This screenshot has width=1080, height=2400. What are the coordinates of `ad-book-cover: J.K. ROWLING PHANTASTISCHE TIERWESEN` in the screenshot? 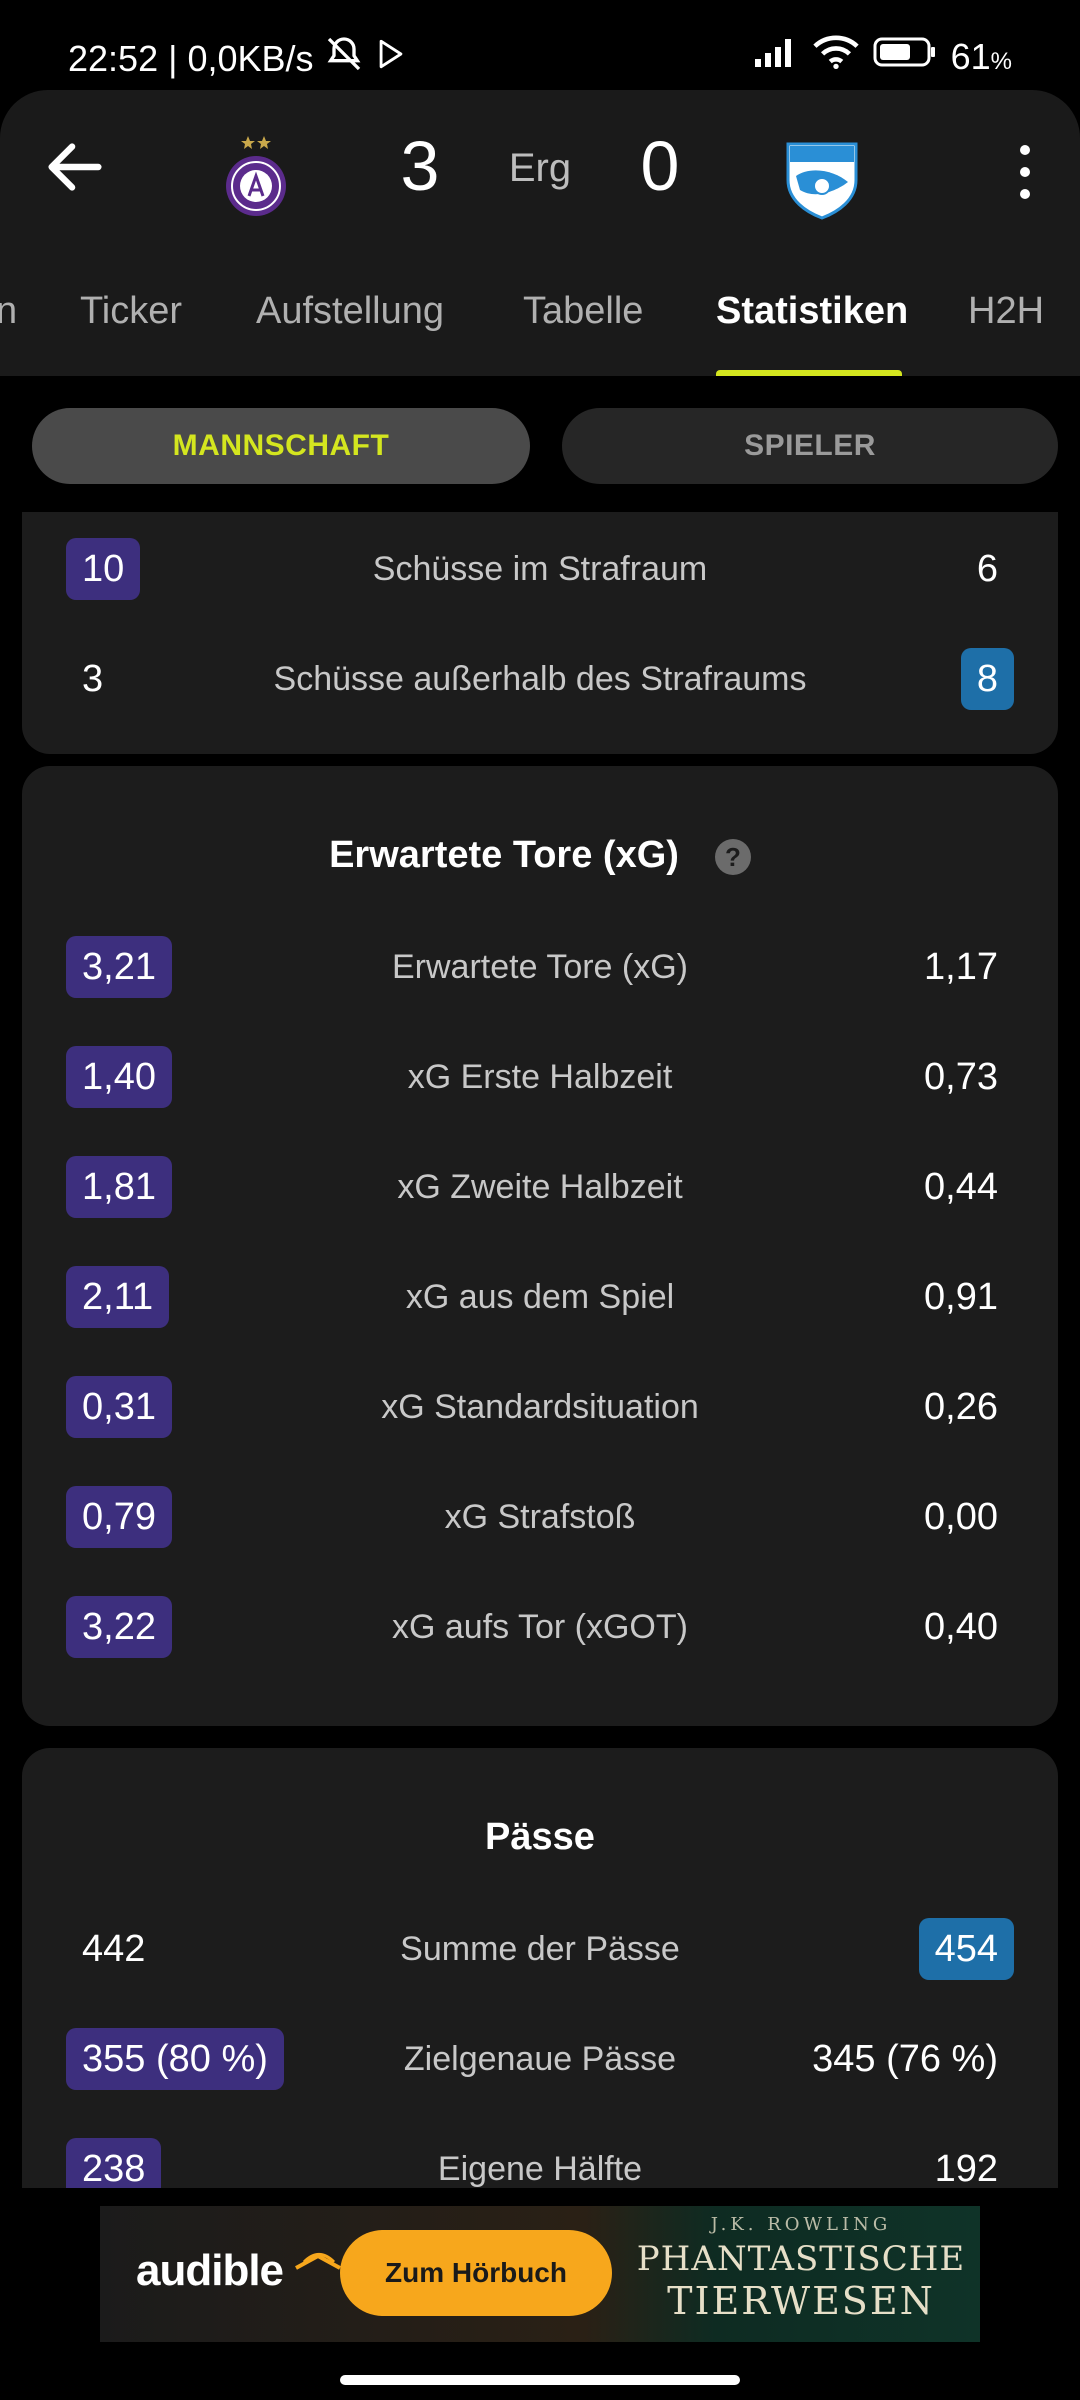 It's located at (801, 2268).